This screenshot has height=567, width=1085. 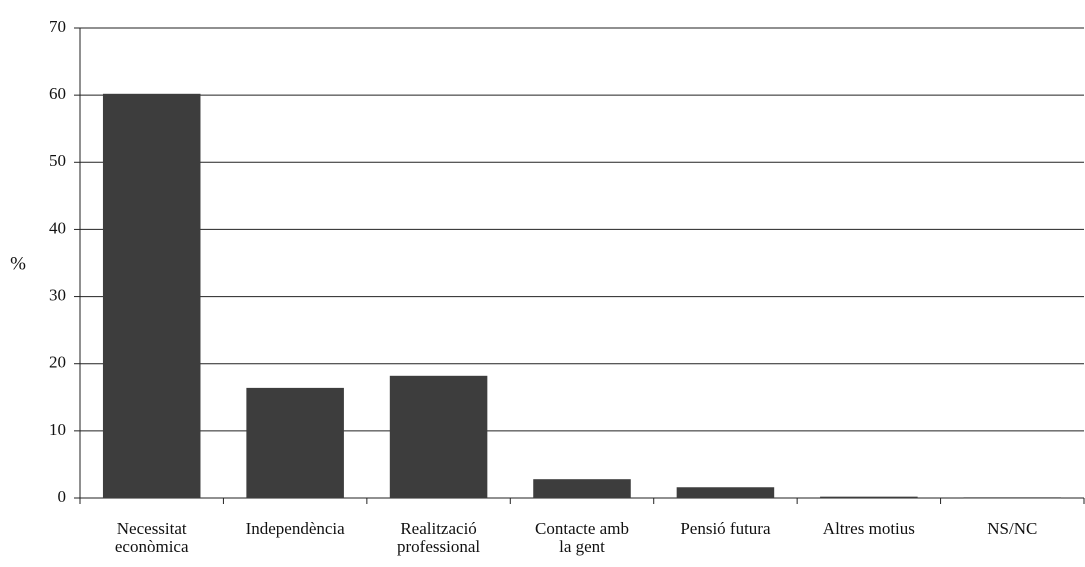 What do you see at coordinates (57, 294) in the screenshot?
I see `y-tick-label: 30` at bounding box center [57, 294].